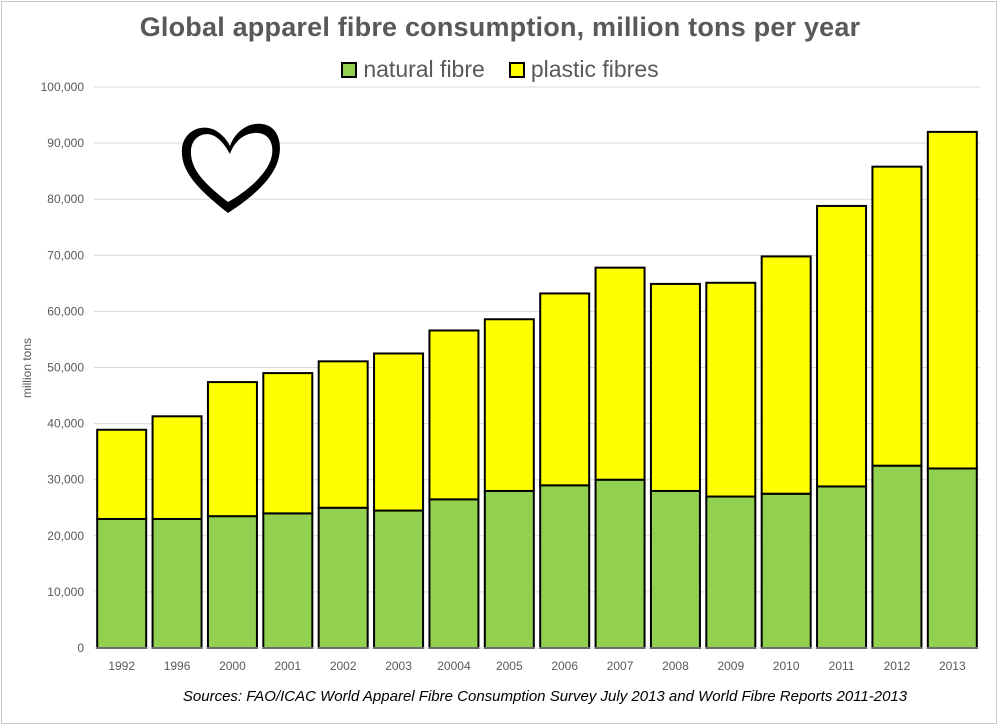 The image size is (1000, 727). Describe the element at coordinates (454, 666) in the screenshot. I see `x-tick-label: 20004` at that location.